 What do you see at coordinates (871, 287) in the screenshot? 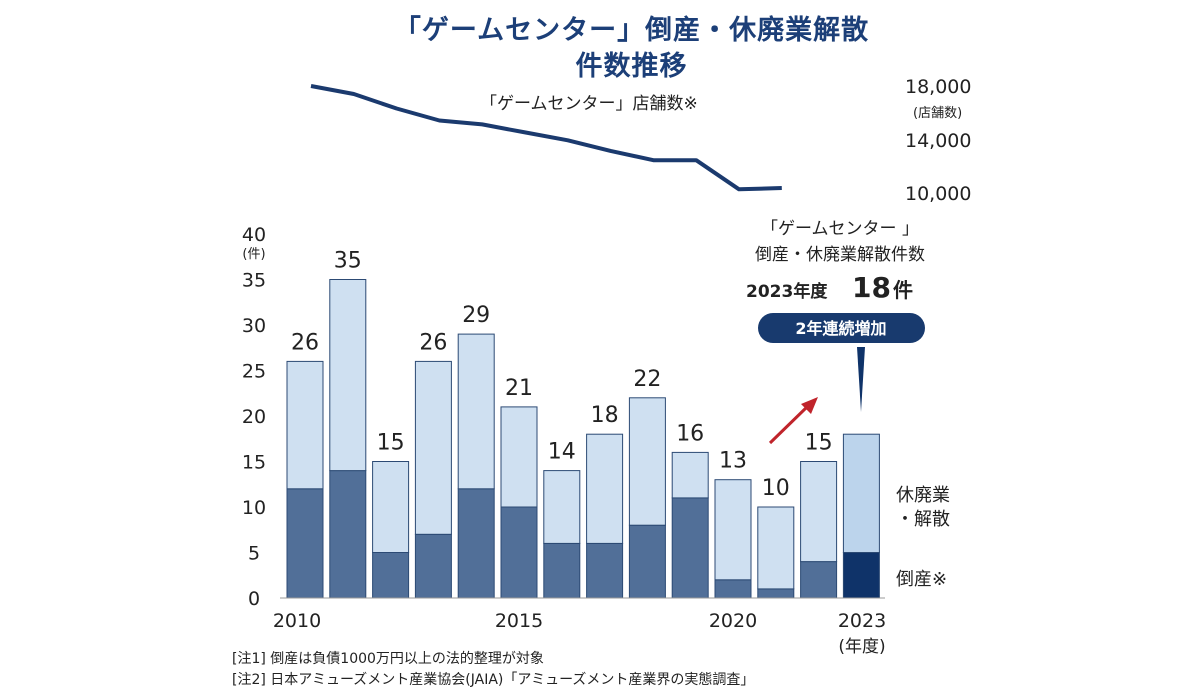
I see `callout-value: 18` at bounding box center [871, 287].